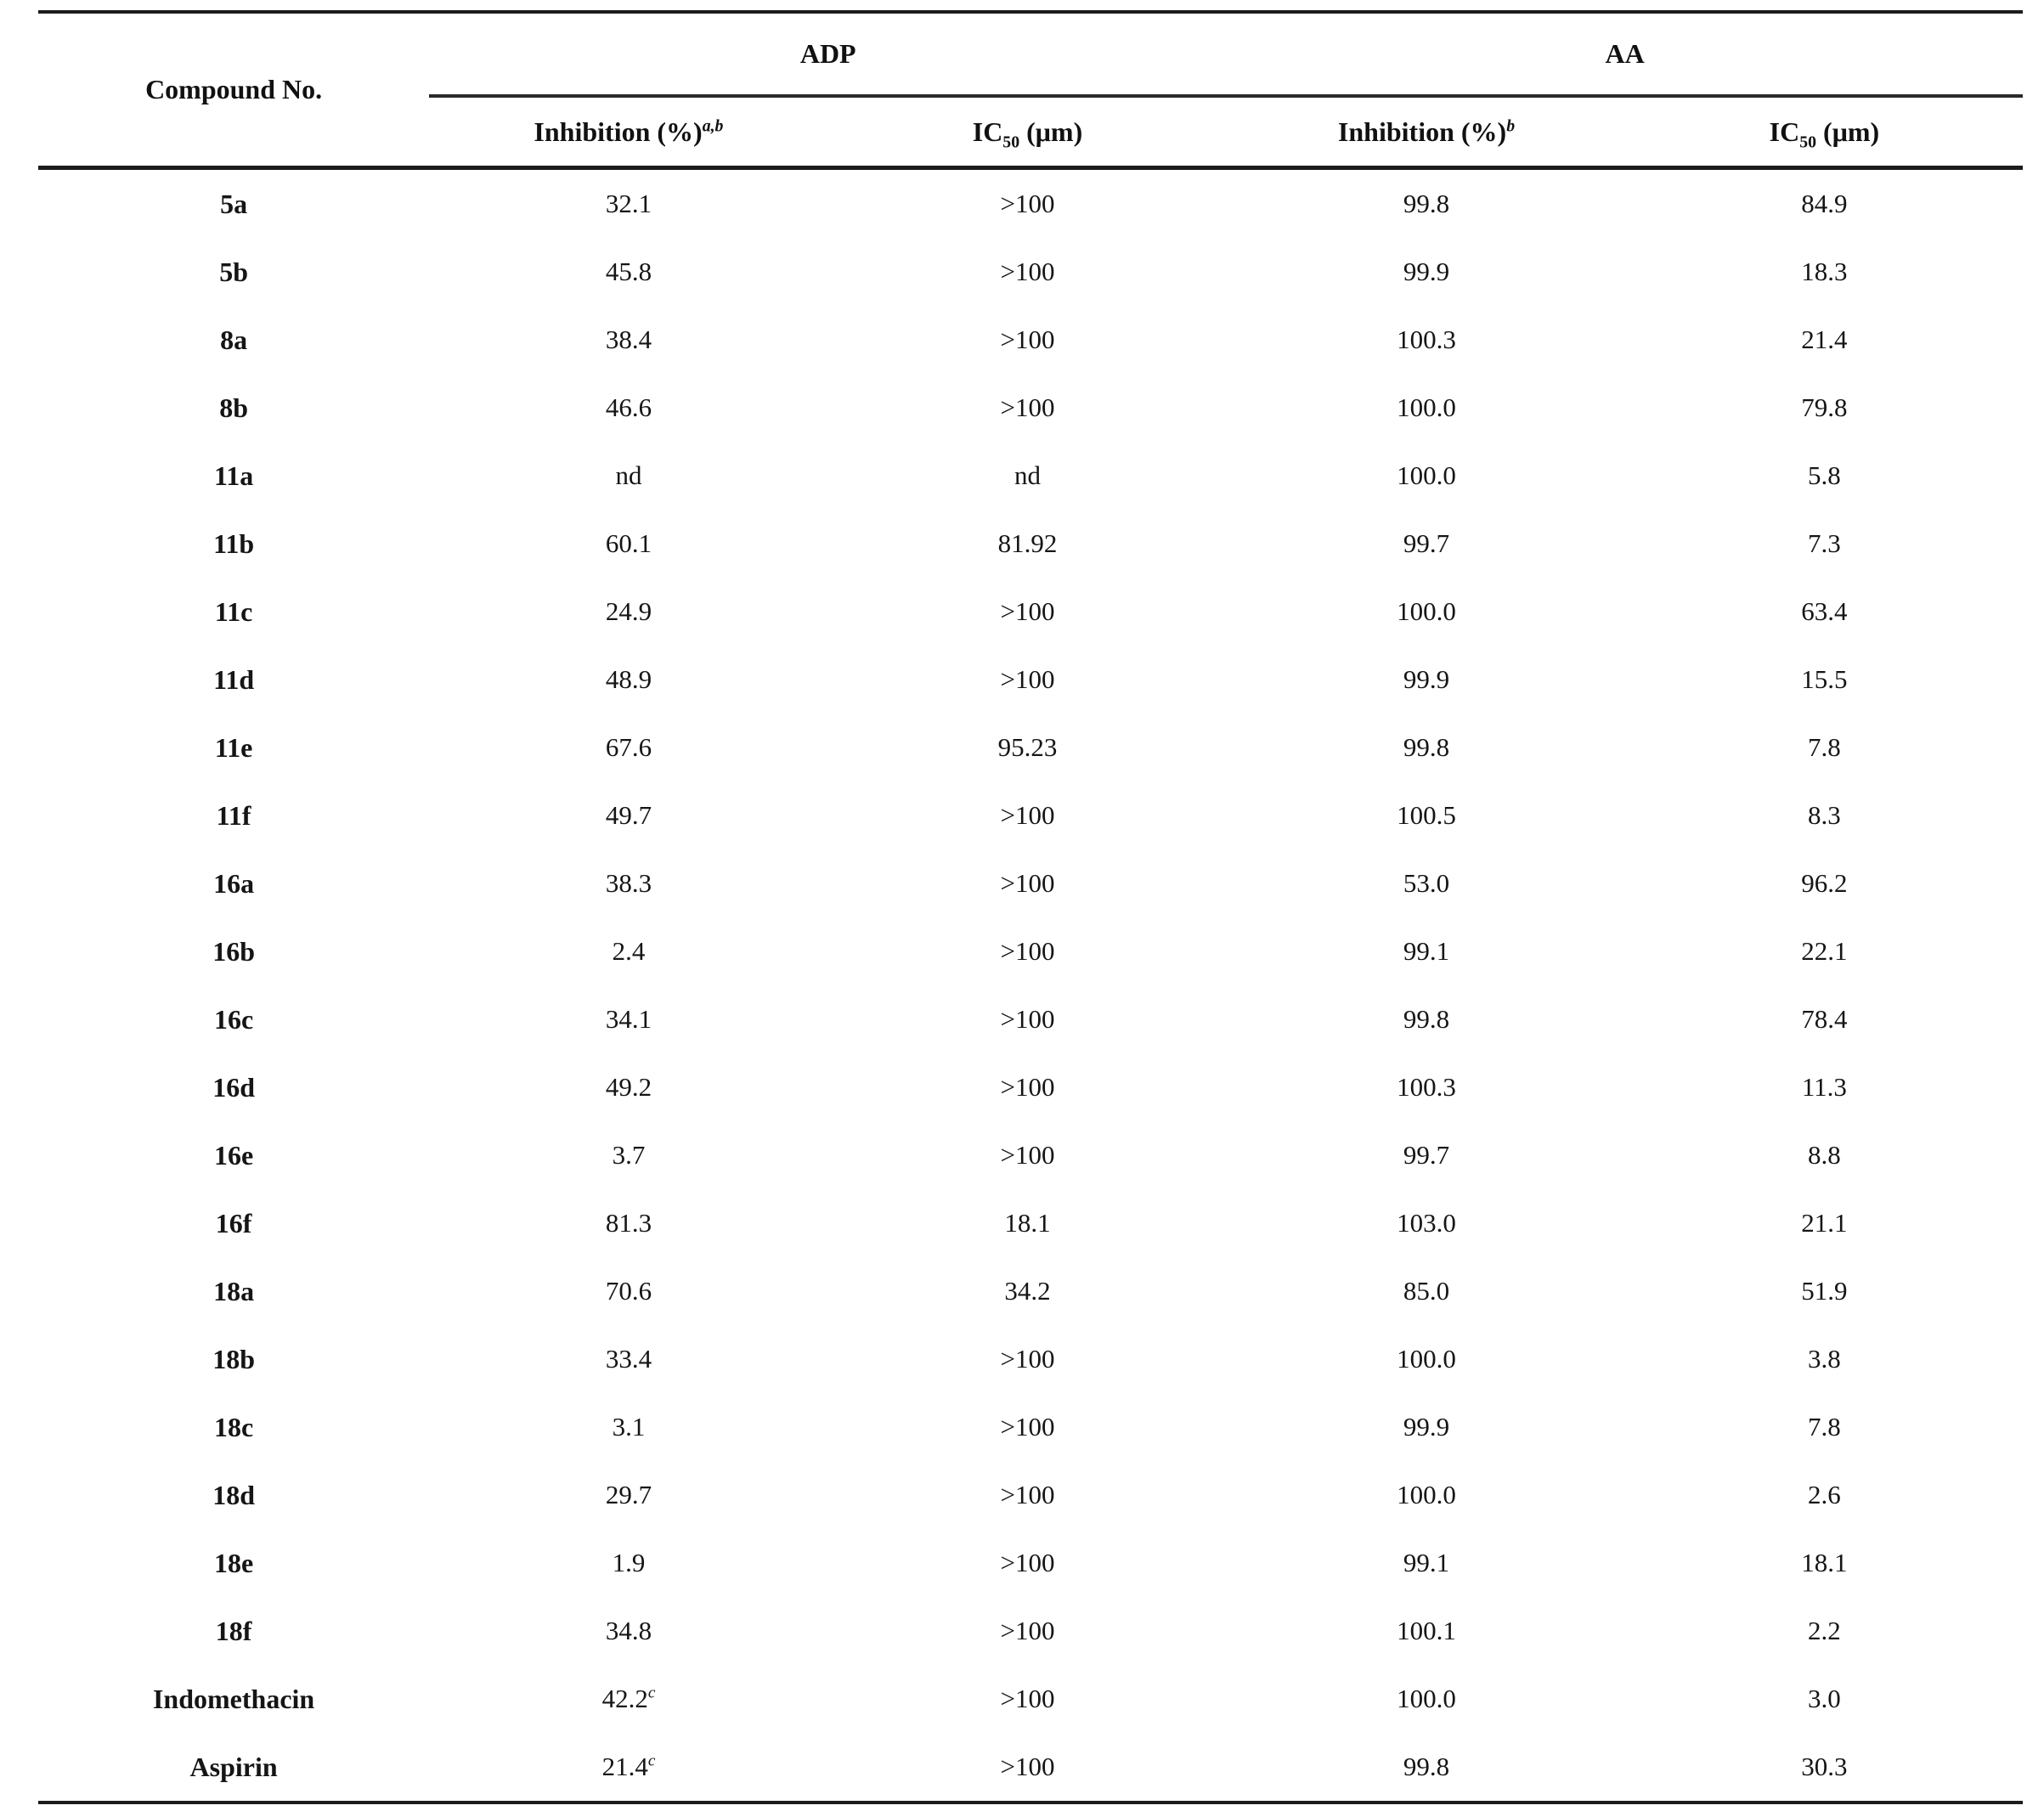 The image size is (2044, 1811). I want to click on table-row: 11a nd nd 100.0 5.8, so click(1030, 476).